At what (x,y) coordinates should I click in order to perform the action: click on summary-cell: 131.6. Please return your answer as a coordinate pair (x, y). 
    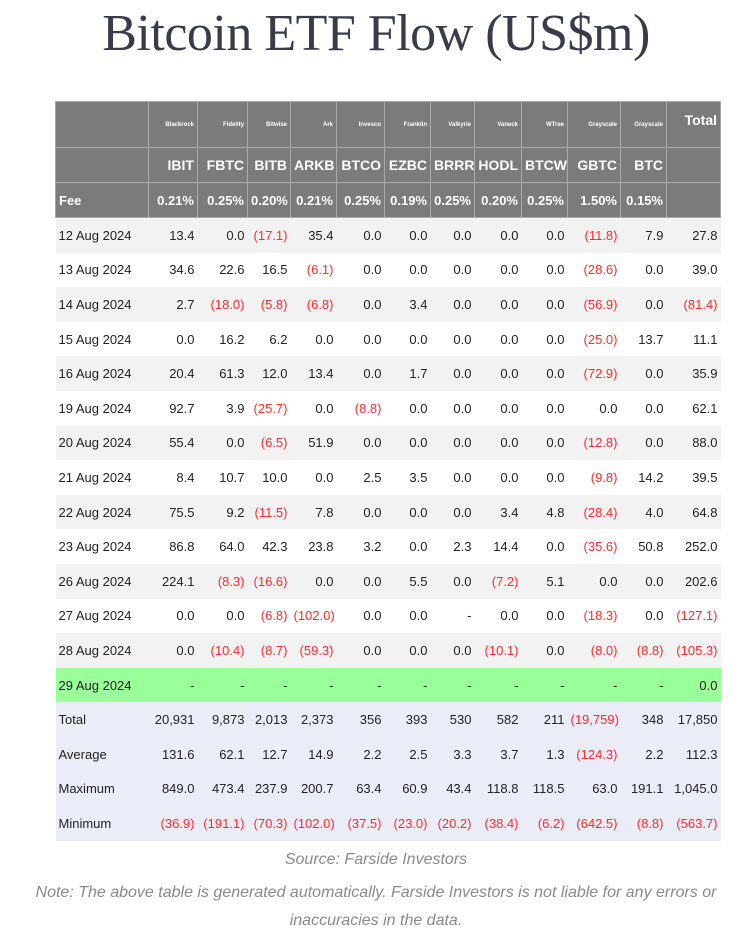
    Looking at the image, I should click on (173, 754).